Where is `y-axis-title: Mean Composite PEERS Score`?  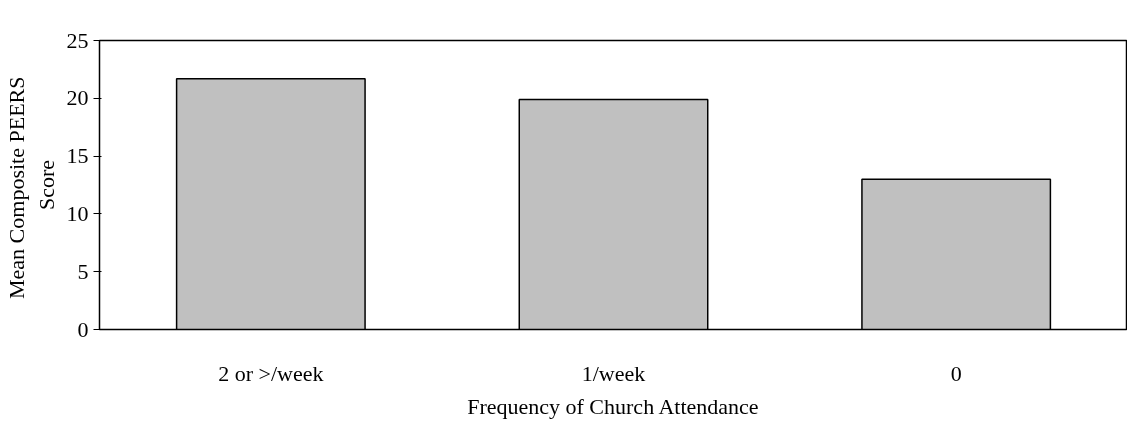
y-axis-title: Mean Composite PEERS Score is located at coordinates (31, 187).